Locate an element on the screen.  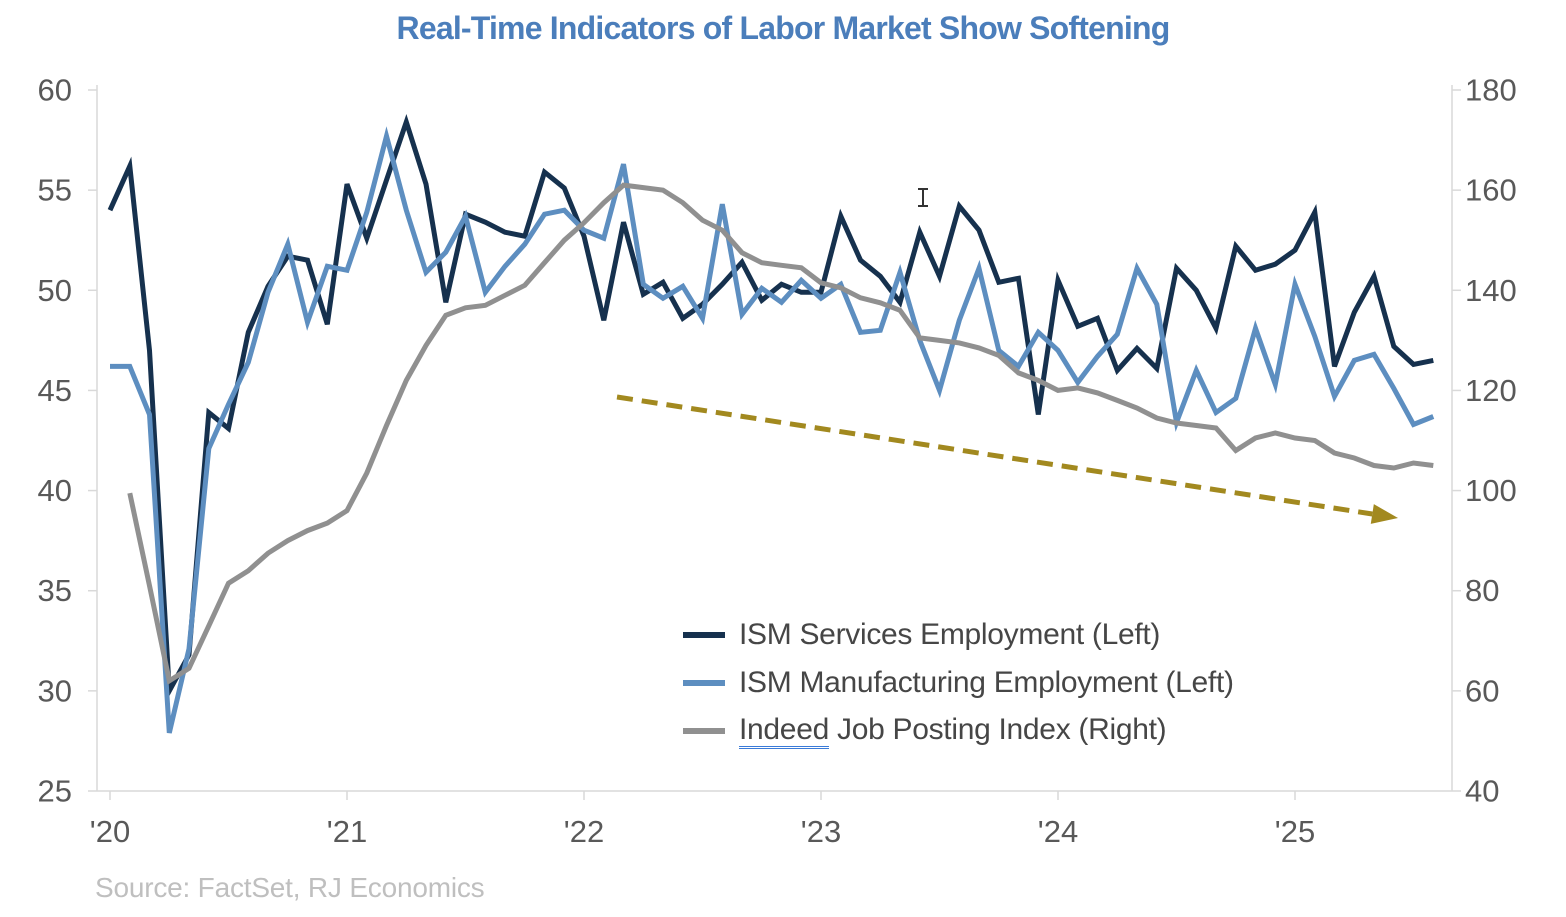
x-axis-tick-label: '24 is located at coordinates (1058, 831).